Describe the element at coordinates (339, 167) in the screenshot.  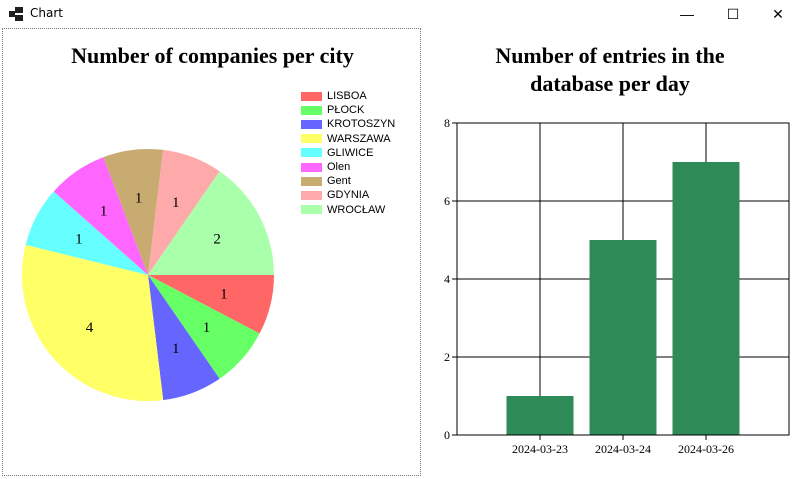
I see `legend-label: Olen` at that location.